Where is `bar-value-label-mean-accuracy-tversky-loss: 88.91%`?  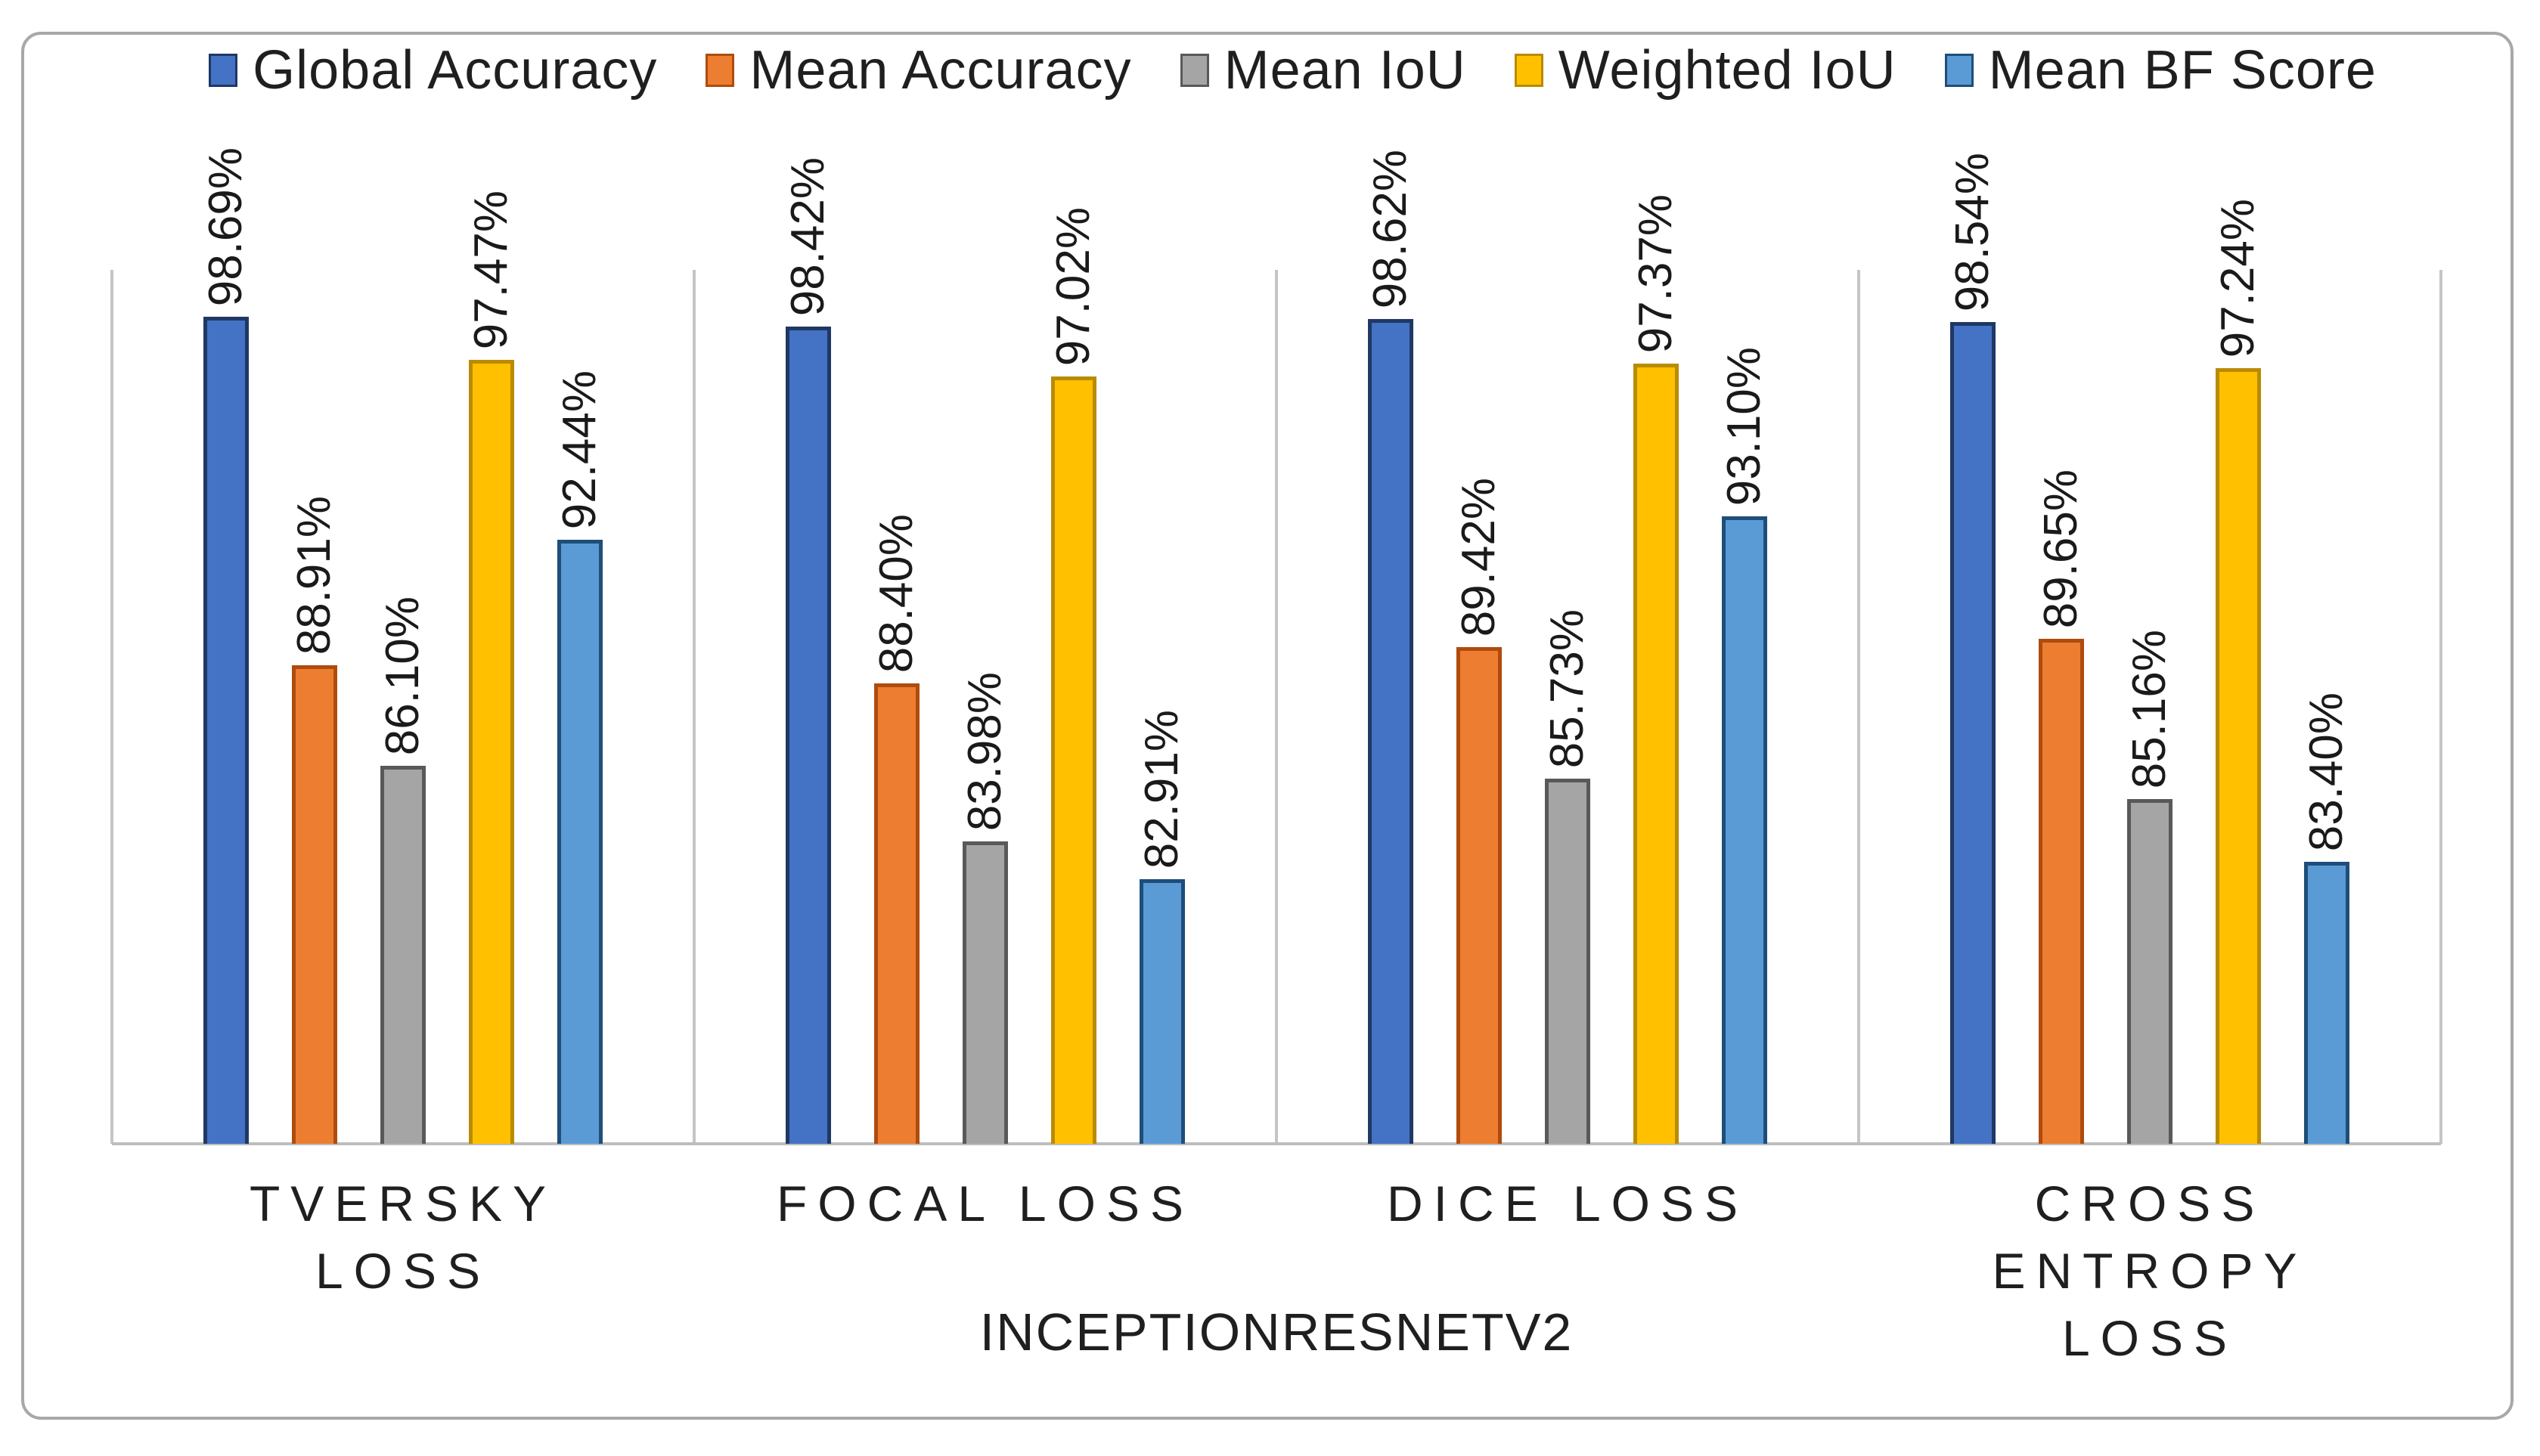
bar-value-label-mean-accuracy-tversky-loss: 88.91% is located at coordinates (314, 575).